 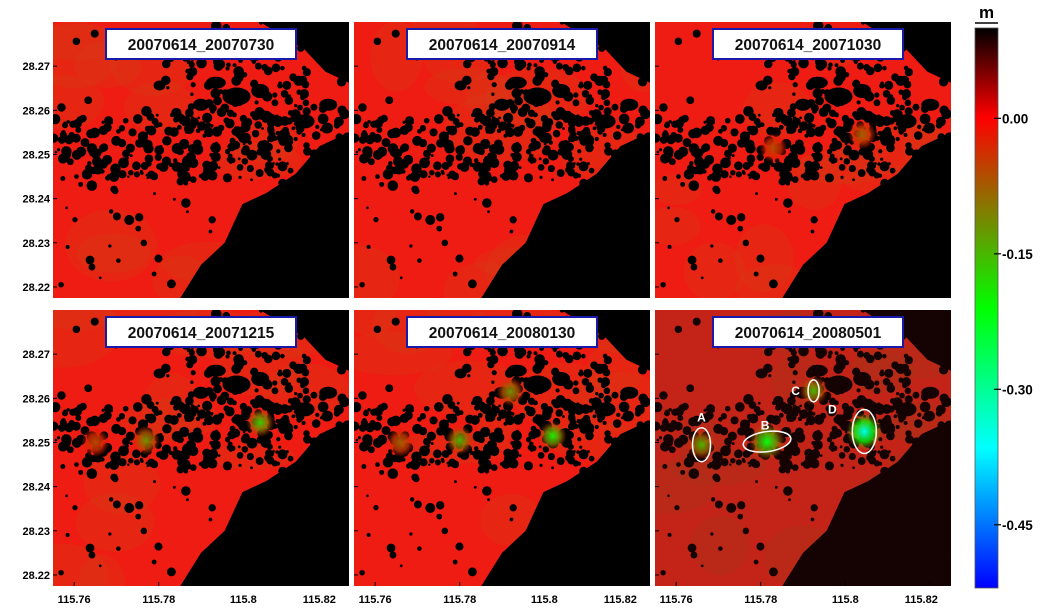 What do you see at coordinates (1015, 118) in the screenshot?
I see `colorbar-tick-label: 0.00` at bounding box center [1015, 118].